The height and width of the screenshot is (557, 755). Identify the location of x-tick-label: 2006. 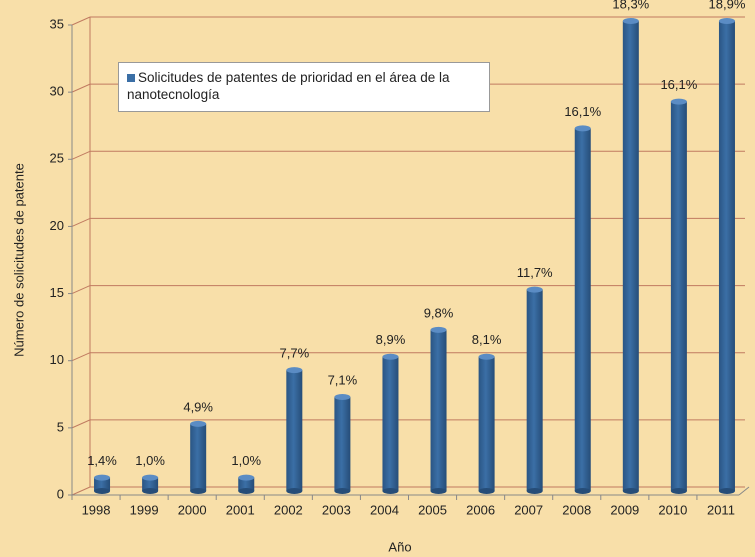
(480, 509).